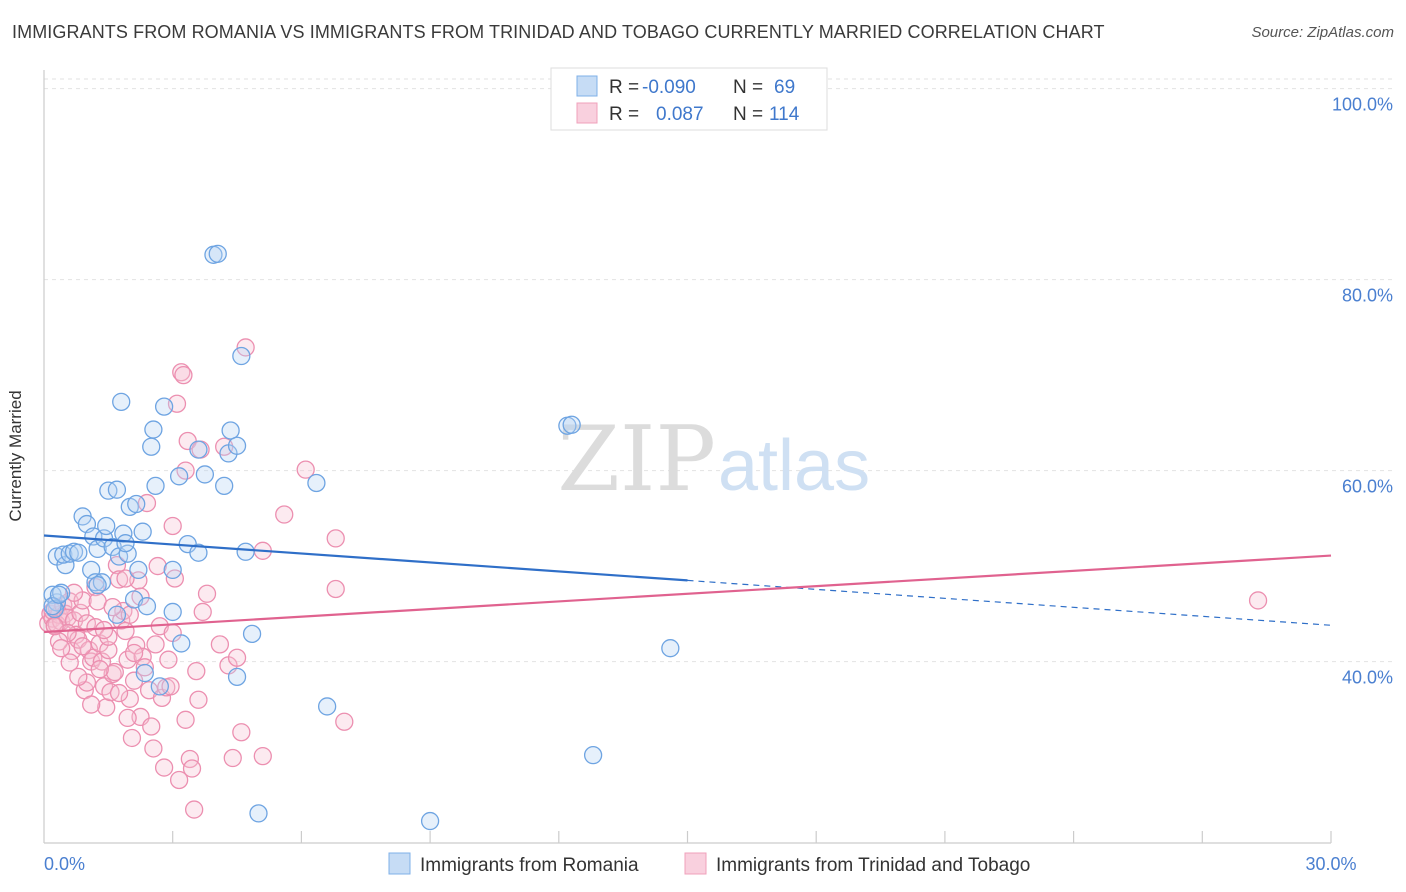 The height and width of the screenshot is (892, 1406). Describe the element at coordinates (689, 99) in the screenshot. I see `legend-stats: R = -0.090 N = 69 R = 0.087 N = 114` at that location.